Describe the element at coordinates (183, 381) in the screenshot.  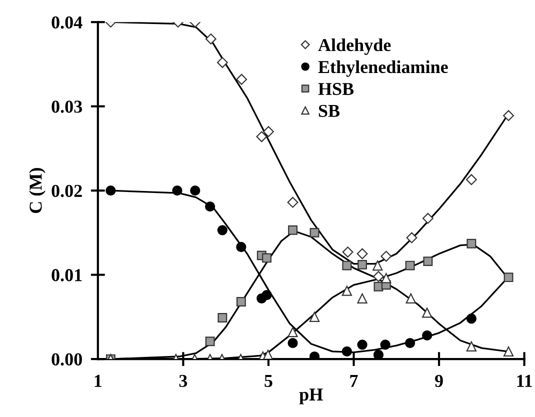
I see `x-tick-label: 3` at that location.